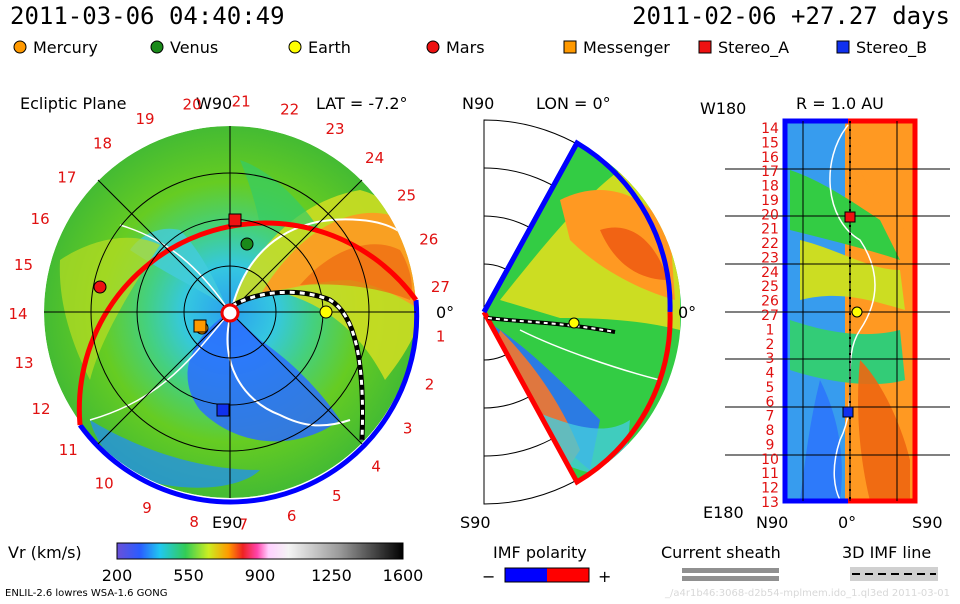 The height and width of the screenshot is (604, 960). Describe the element at coordinates (260, 575) in the screenshot. I see `colorbar-tick-label: 900` at that location.